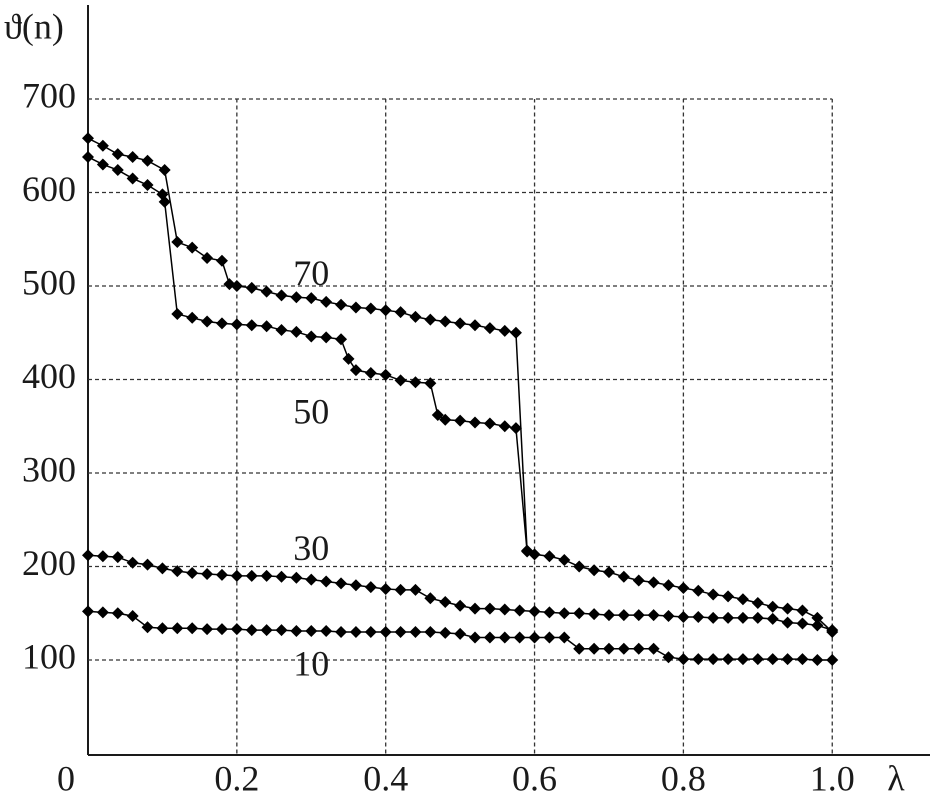 The height and width of the screenshot is (809, 935). I want to click on x-tick-label: 0.6, so click(534, 778).